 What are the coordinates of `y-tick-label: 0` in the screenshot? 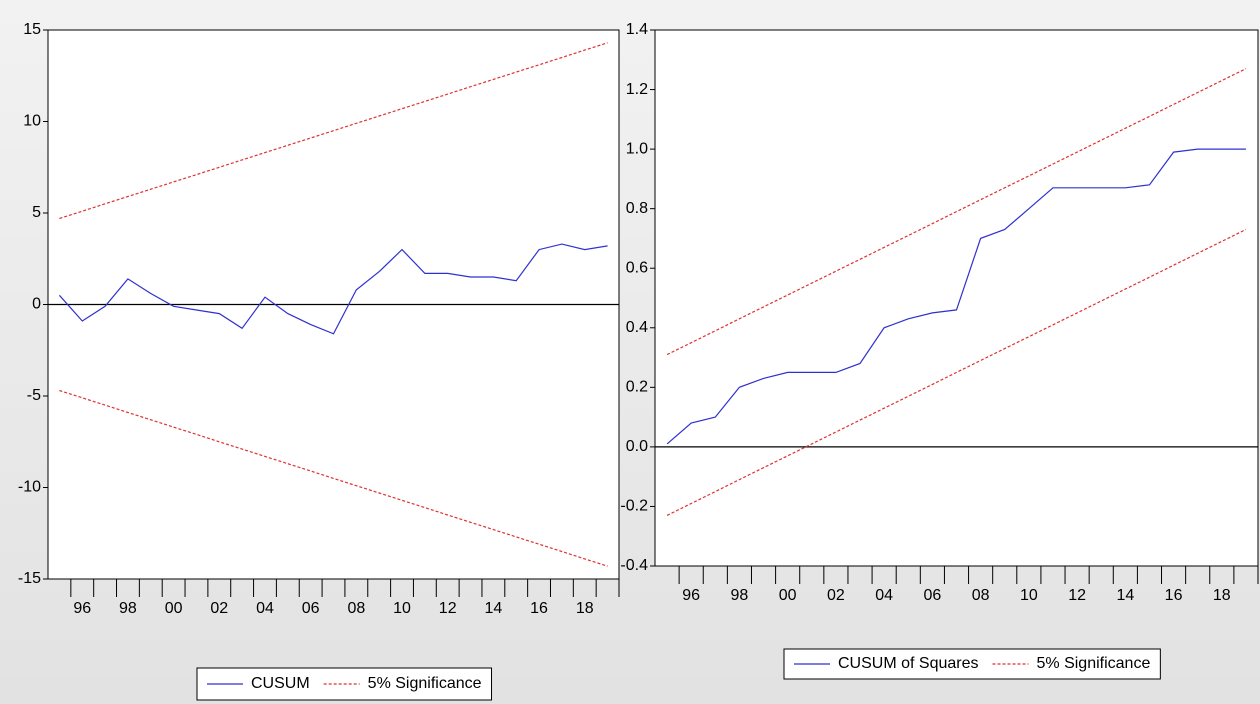 It's located at (36, 304).